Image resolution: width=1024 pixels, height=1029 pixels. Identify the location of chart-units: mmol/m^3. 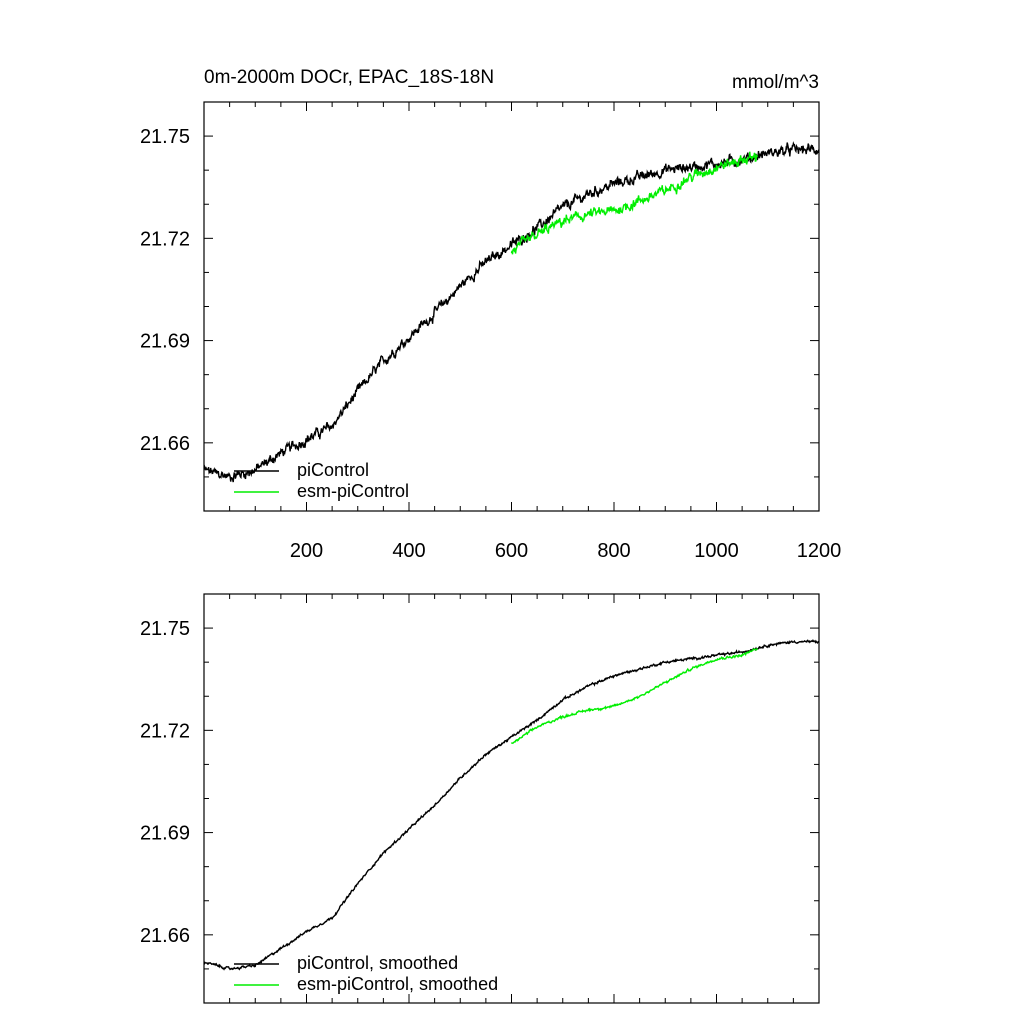
(775, 82).